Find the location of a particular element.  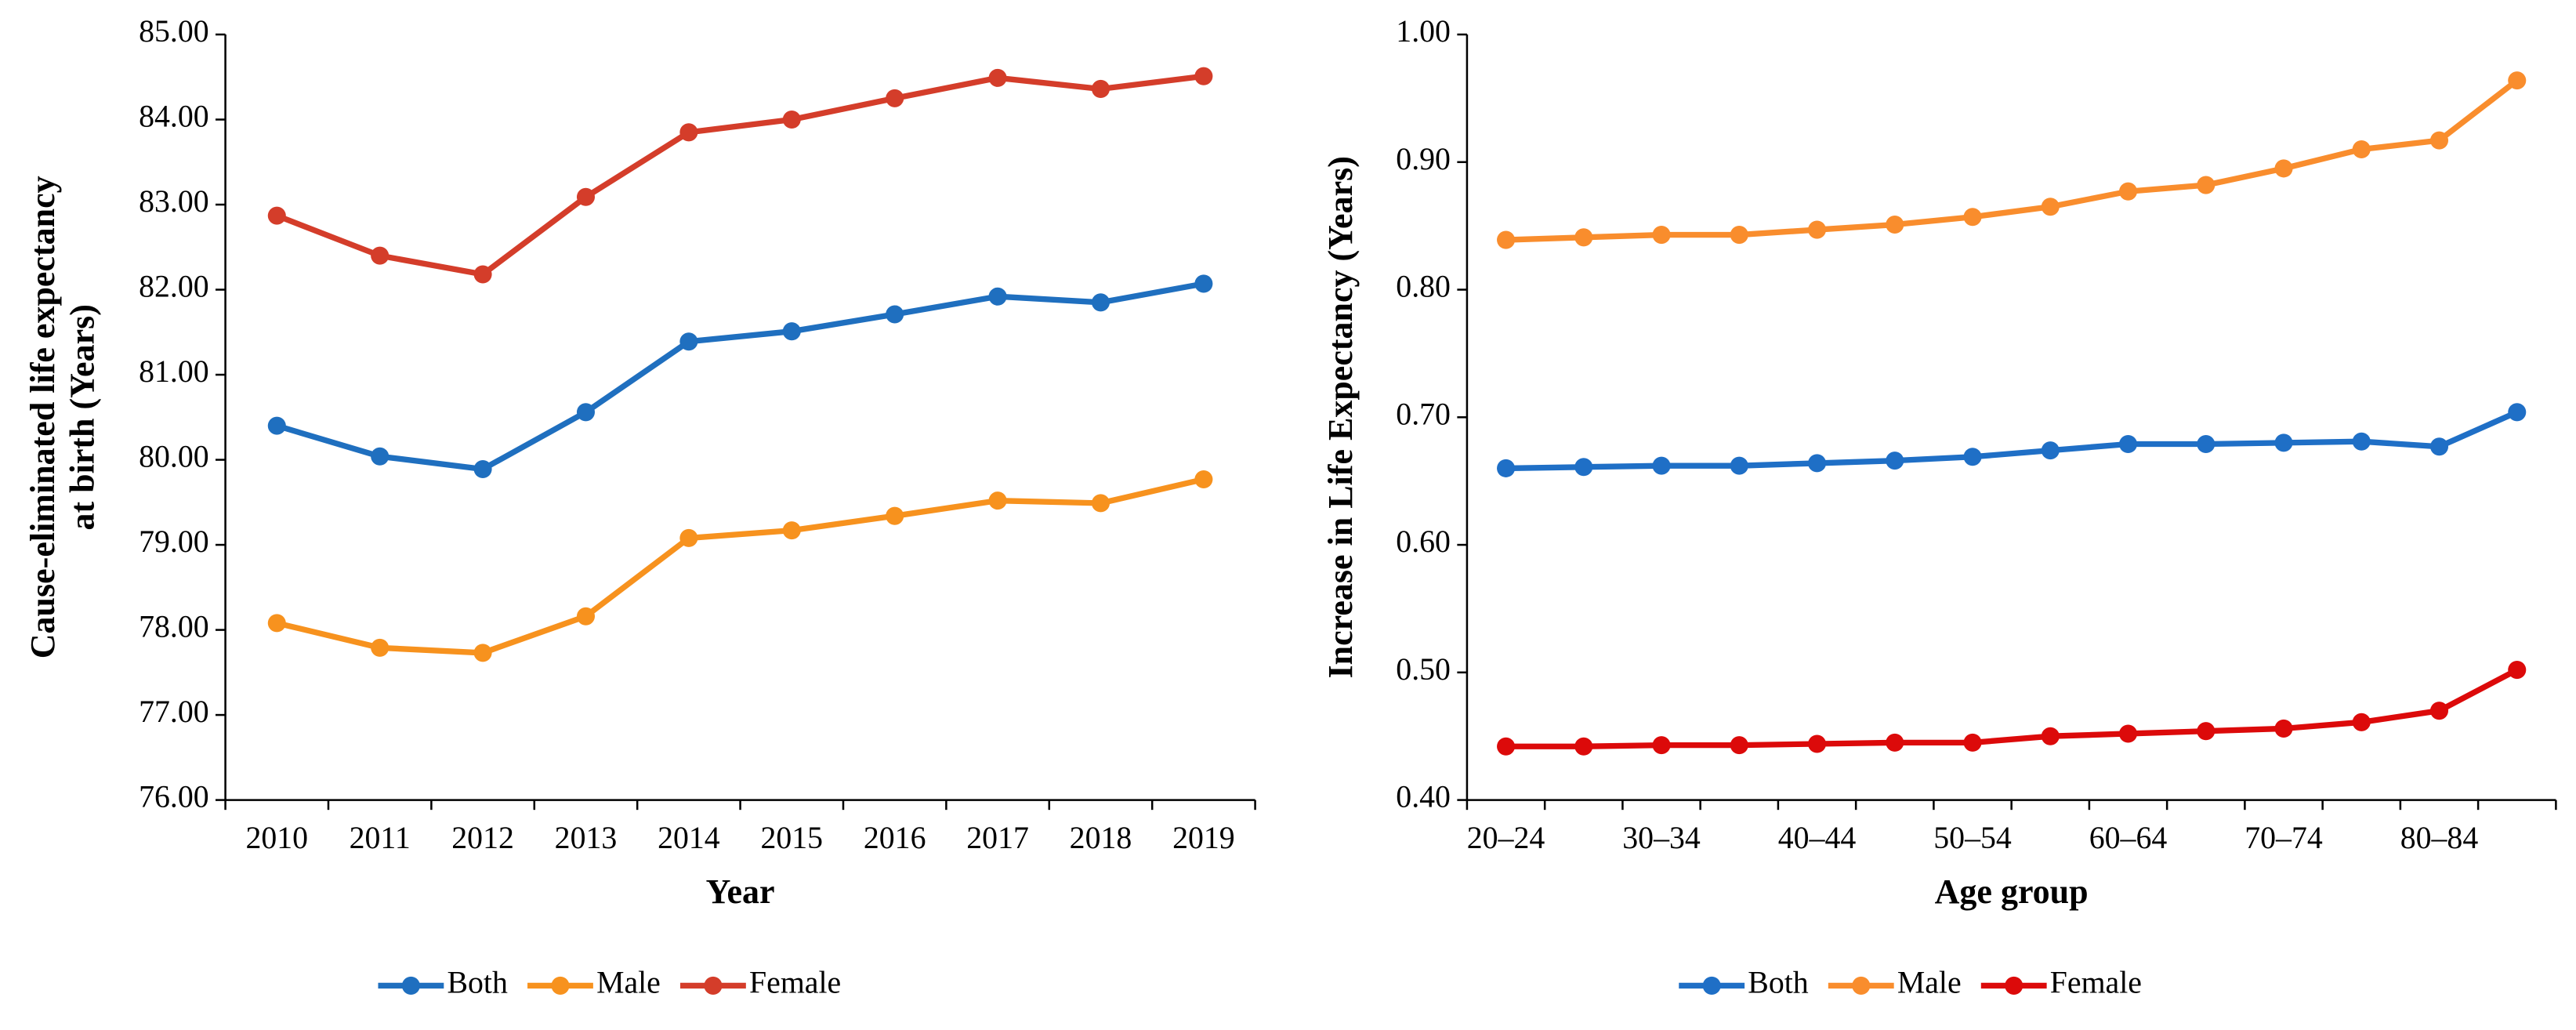

y-tick-label: 0.90 is located at coordinates (1423, 159).